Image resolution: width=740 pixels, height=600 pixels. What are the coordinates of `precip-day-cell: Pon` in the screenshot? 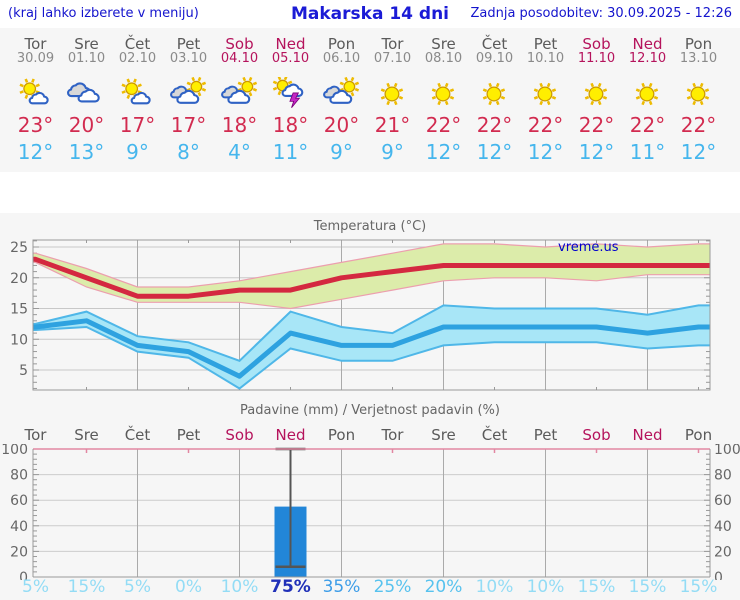 It's located at (698, 434).